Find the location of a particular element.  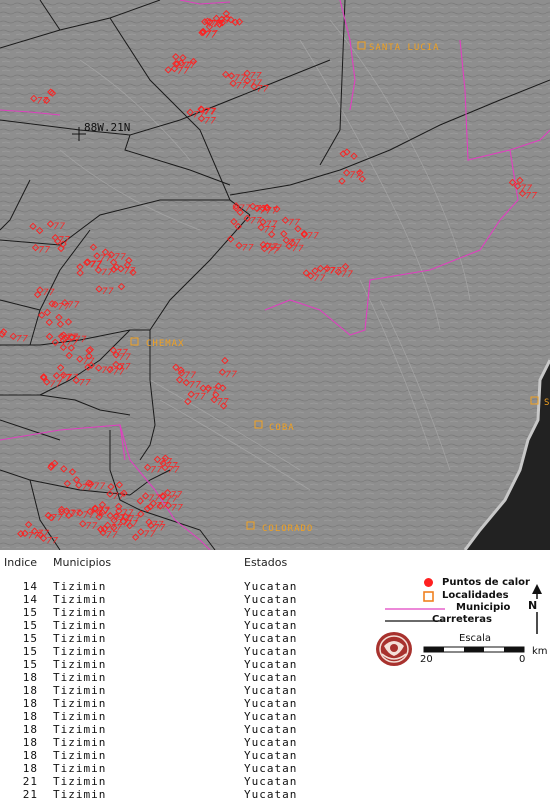

col-header-indice: Indice is located at coordinates (21, 562).